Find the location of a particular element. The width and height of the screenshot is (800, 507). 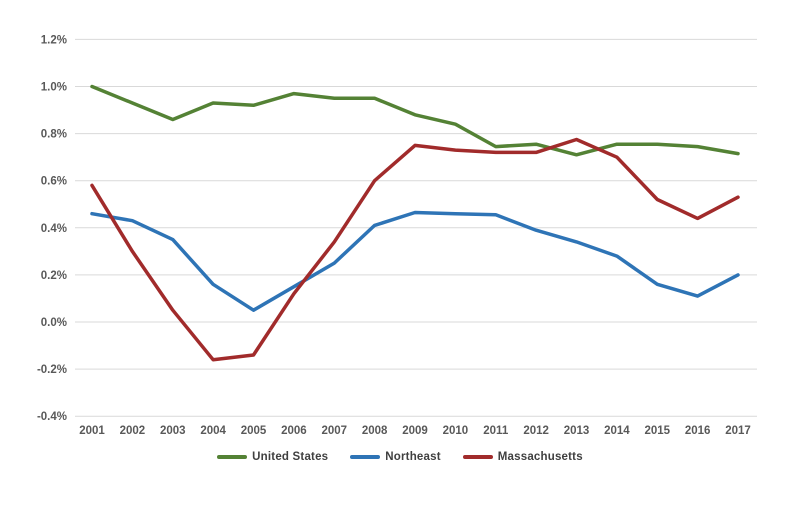

x-axis-tick-label: 2012 is located at coordinates (536, 431).